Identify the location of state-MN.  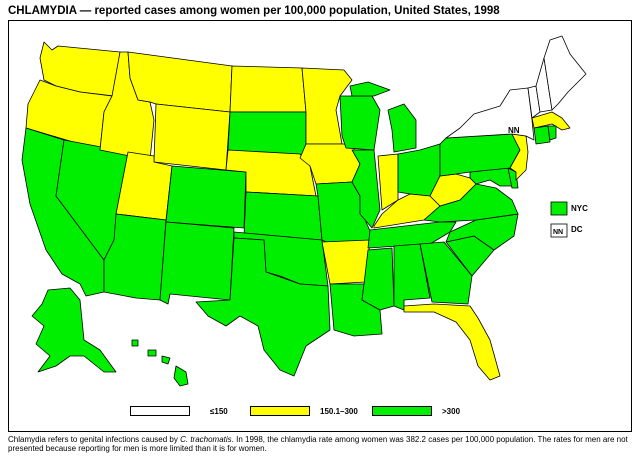
(327, 106).